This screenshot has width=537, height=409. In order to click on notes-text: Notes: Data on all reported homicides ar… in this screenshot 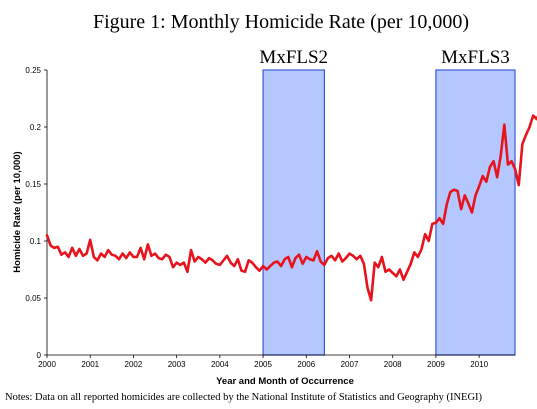, I will do `click(244, 397)`.